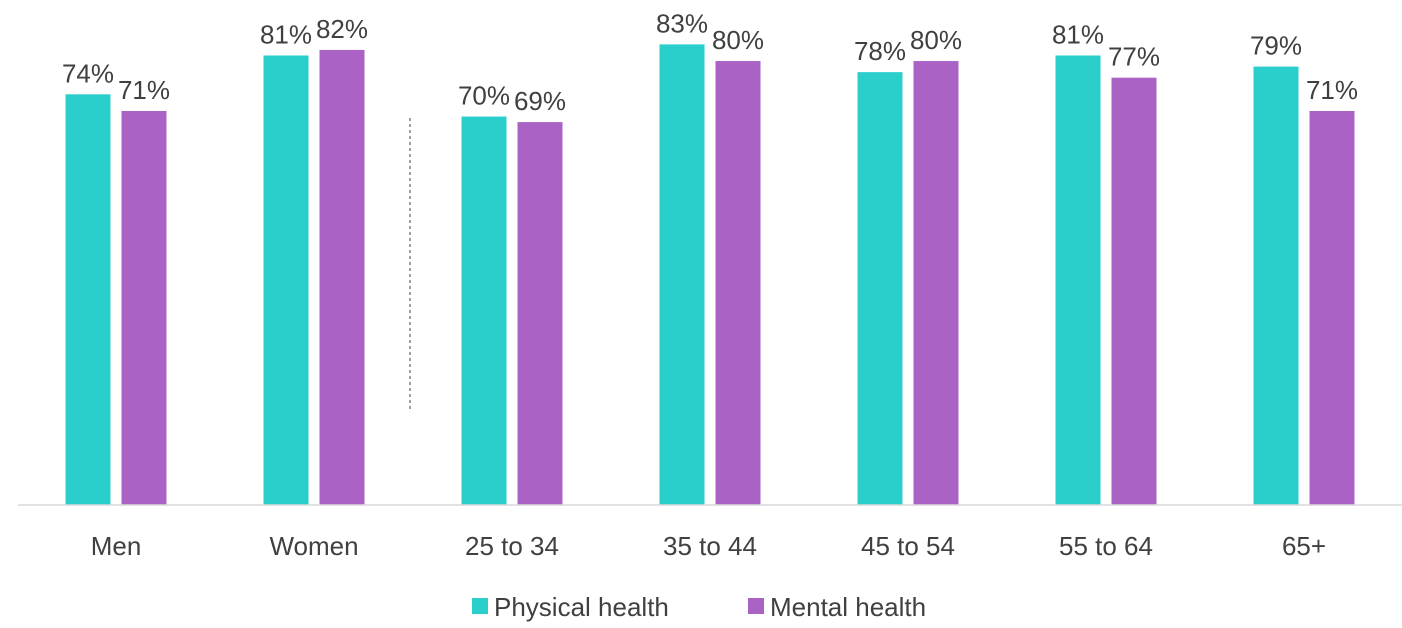 Image resolution: width=1402 pixels, height=628 pixels. What do you see at coordinates (88, 73) in the screenshot?
I see `data-label: 74%` at bounding box center [88, 73].